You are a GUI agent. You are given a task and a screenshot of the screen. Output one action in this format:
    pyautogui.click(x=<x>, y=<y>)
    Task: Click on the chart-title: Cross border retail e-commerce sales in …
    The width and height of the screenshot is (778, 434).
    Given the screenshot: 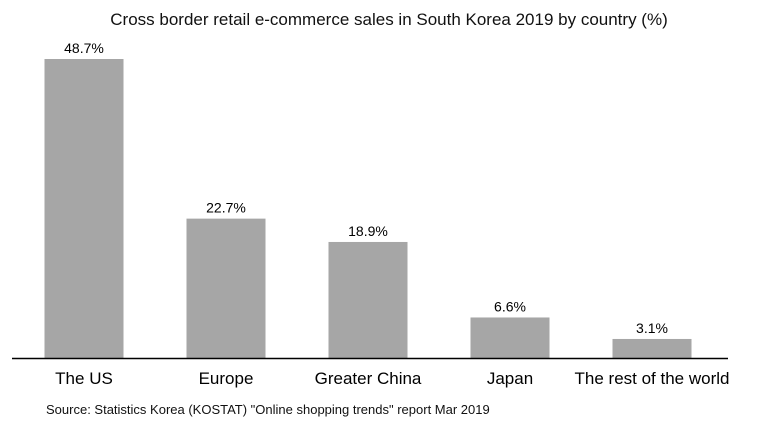 What is the action you would take?
    pyautogui.click(x=389, y=19)
    